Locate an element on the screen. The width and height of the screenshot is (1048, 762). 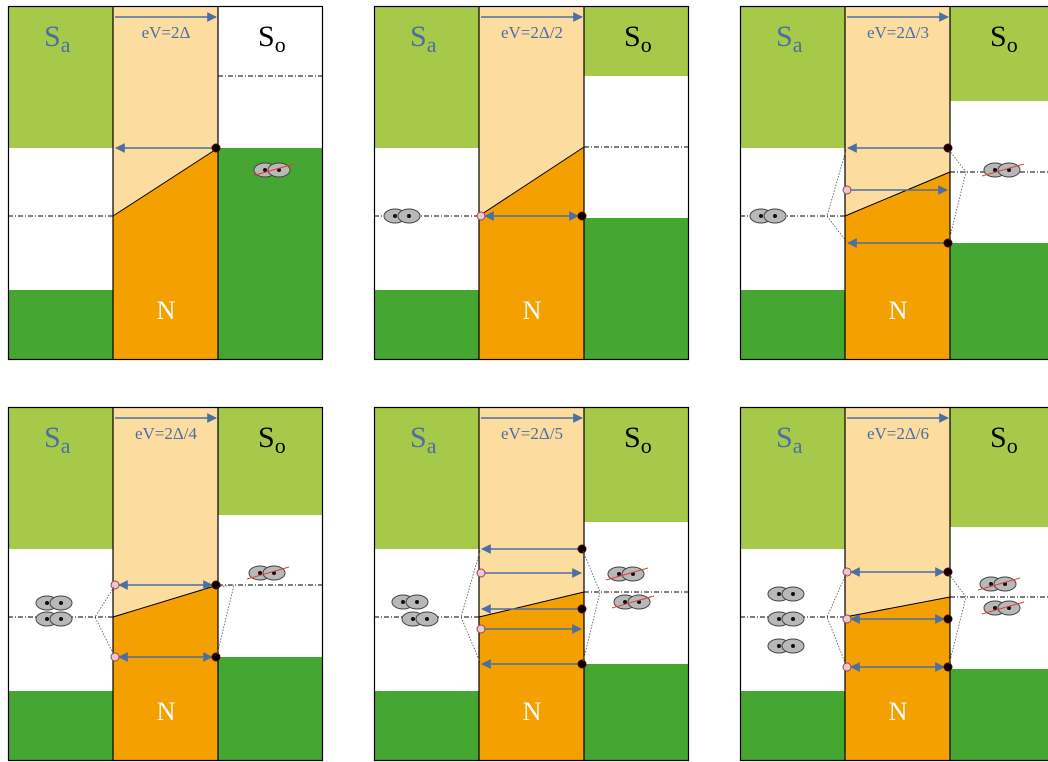
label-voltage: eV=2Δ/5 is located at coordinates (532, 433).